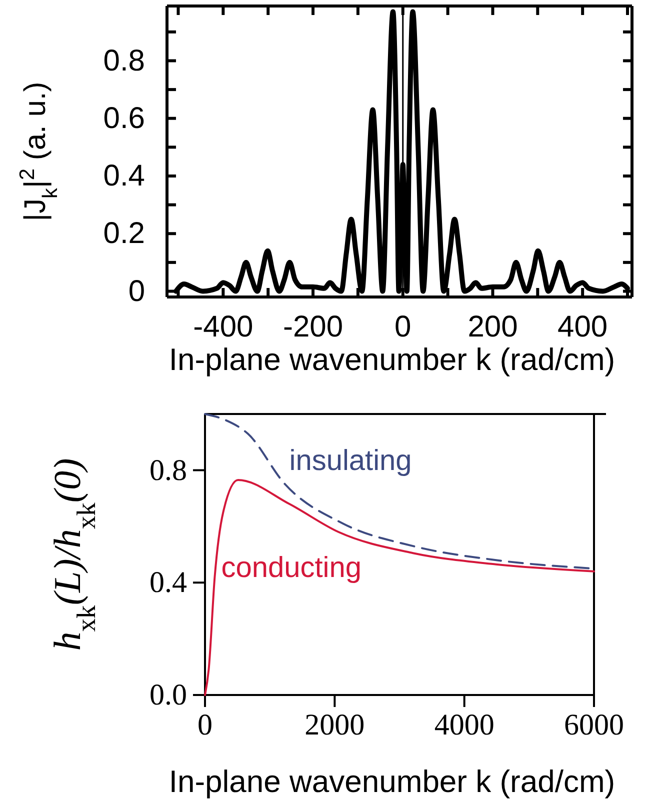  I want to click on x-tick-label: 2000, so click(334, 725).